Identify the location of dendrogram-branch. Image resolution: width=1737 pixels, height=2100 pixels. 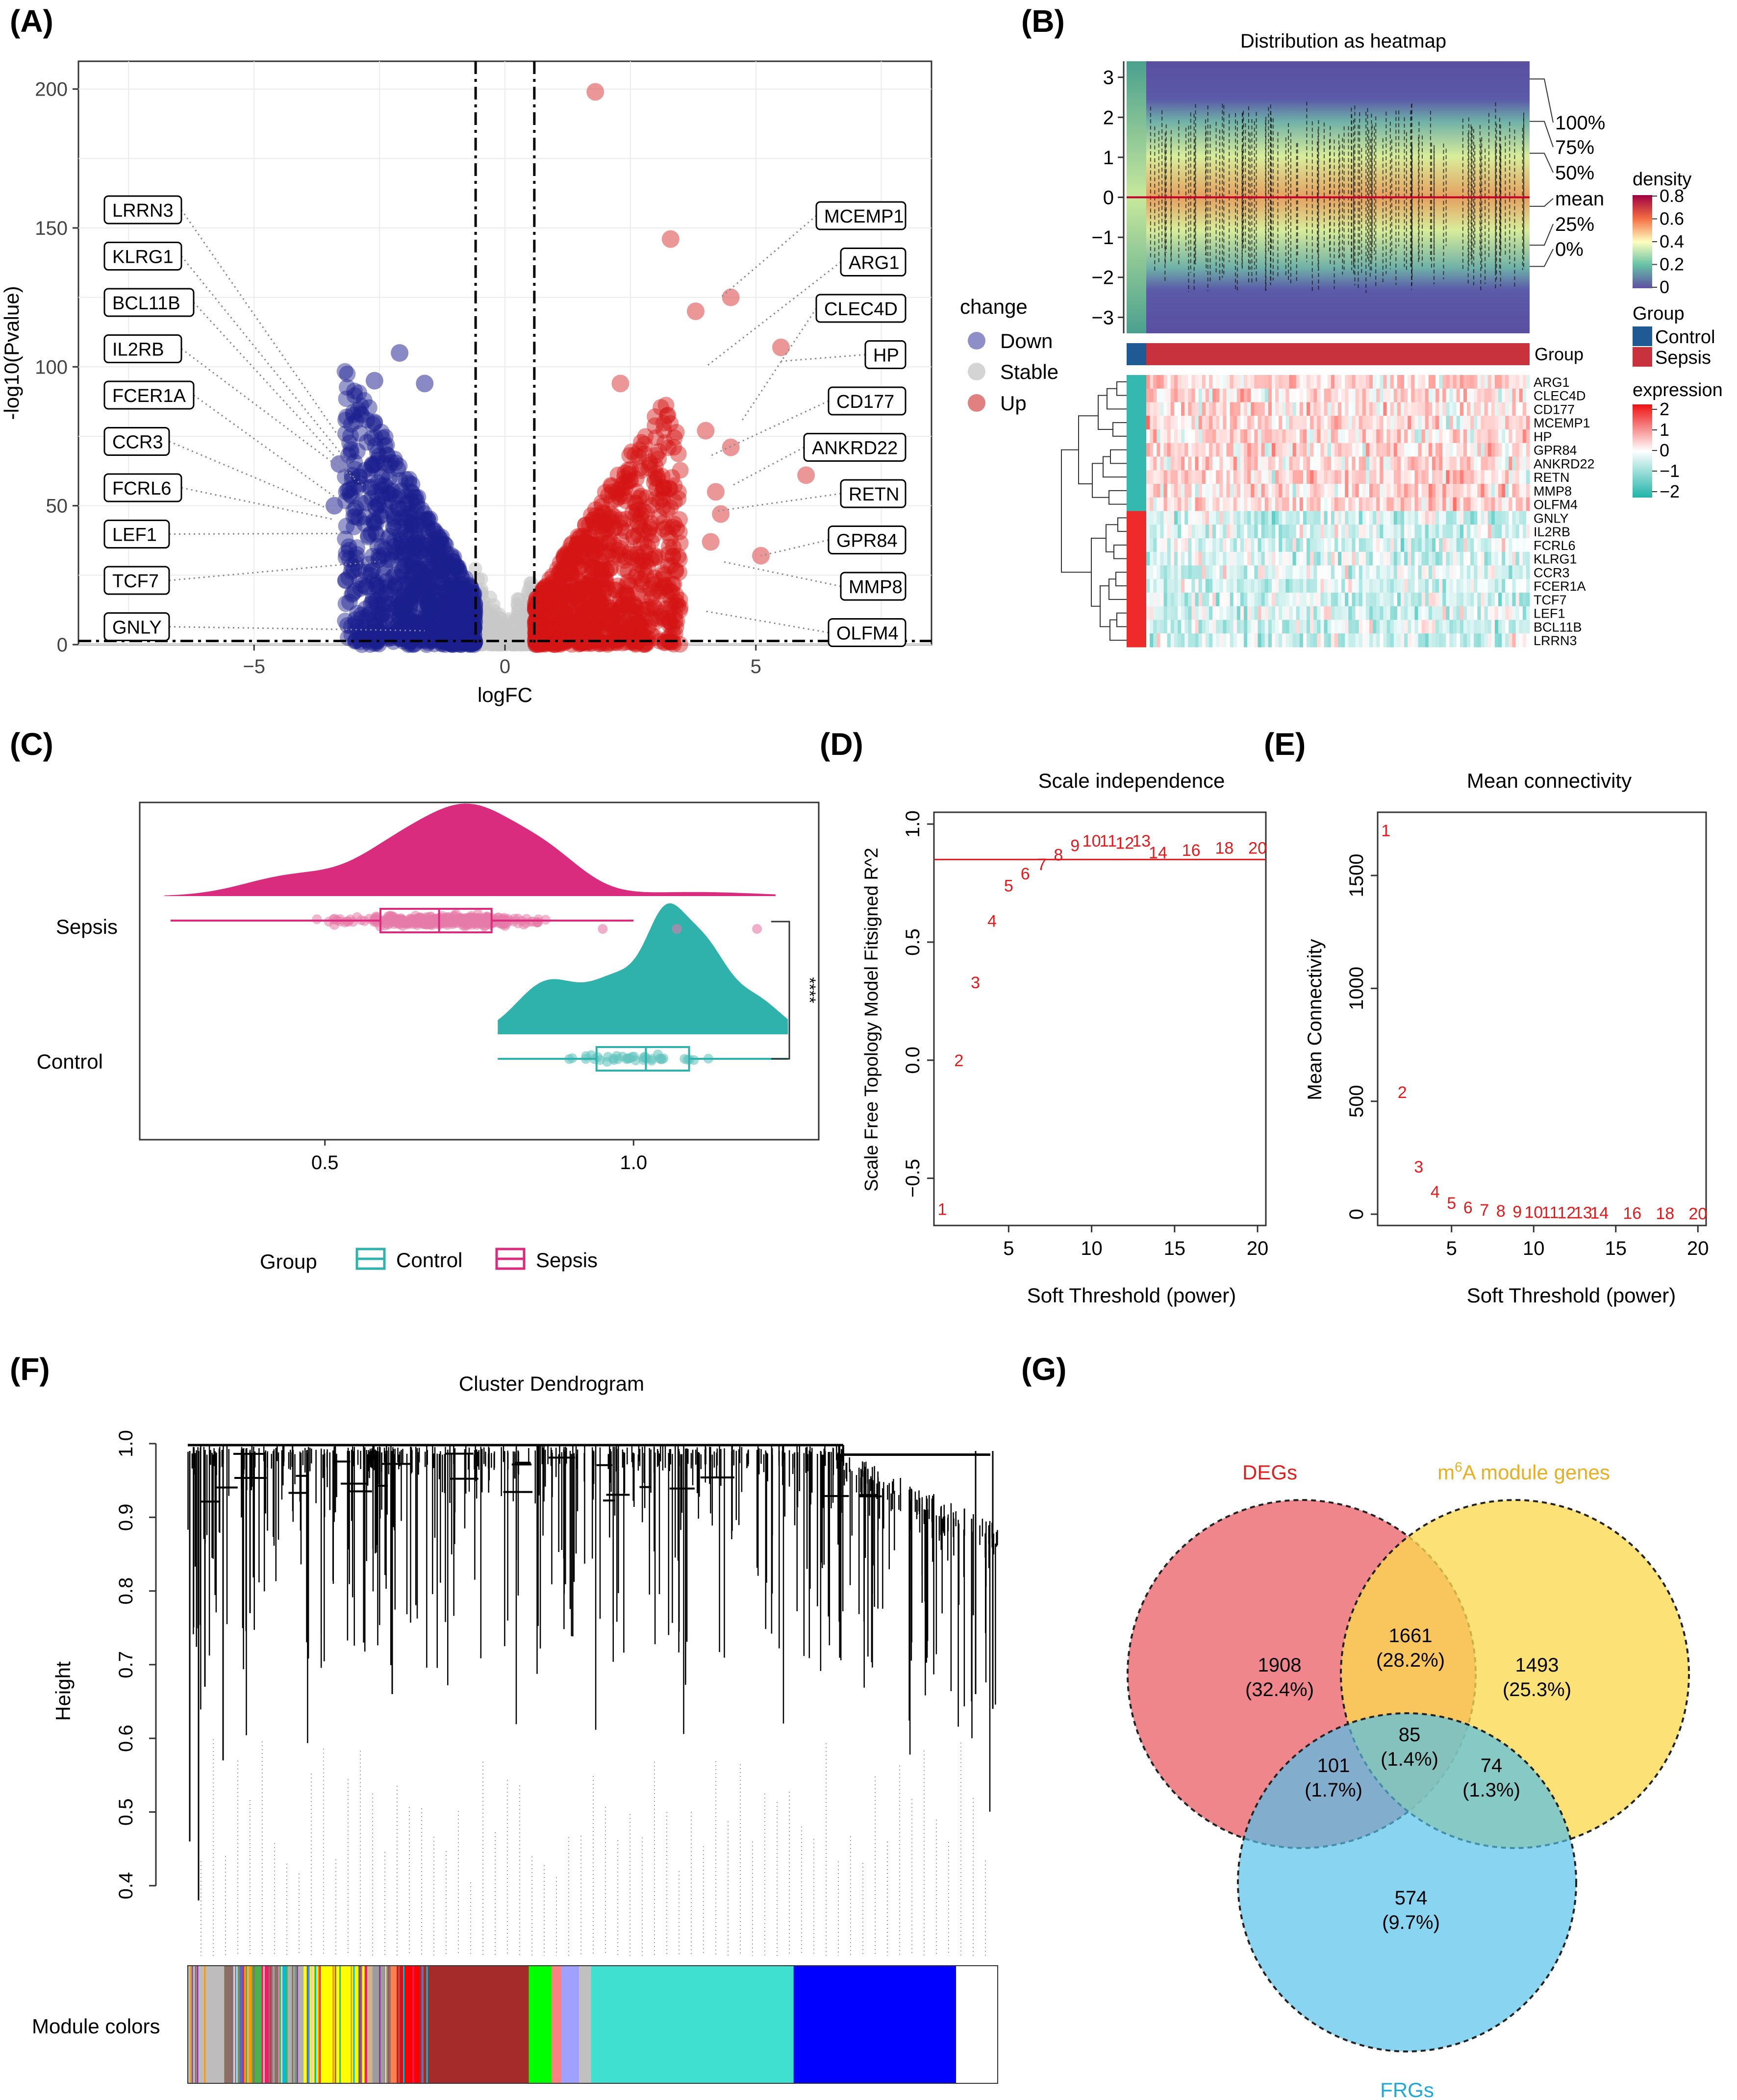
(1121, 619).